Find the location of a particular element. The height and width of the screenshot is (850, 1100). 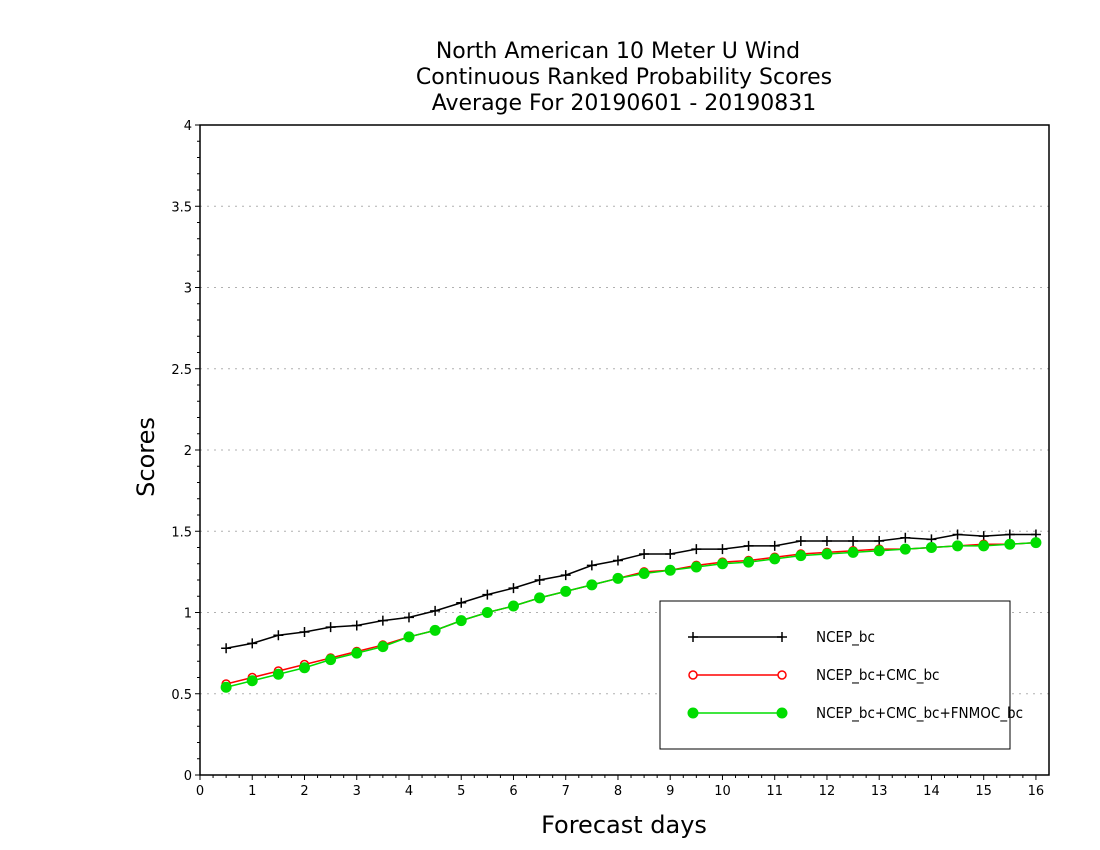

y-tick-label: 2.5 is located at coordinates (181, 370).